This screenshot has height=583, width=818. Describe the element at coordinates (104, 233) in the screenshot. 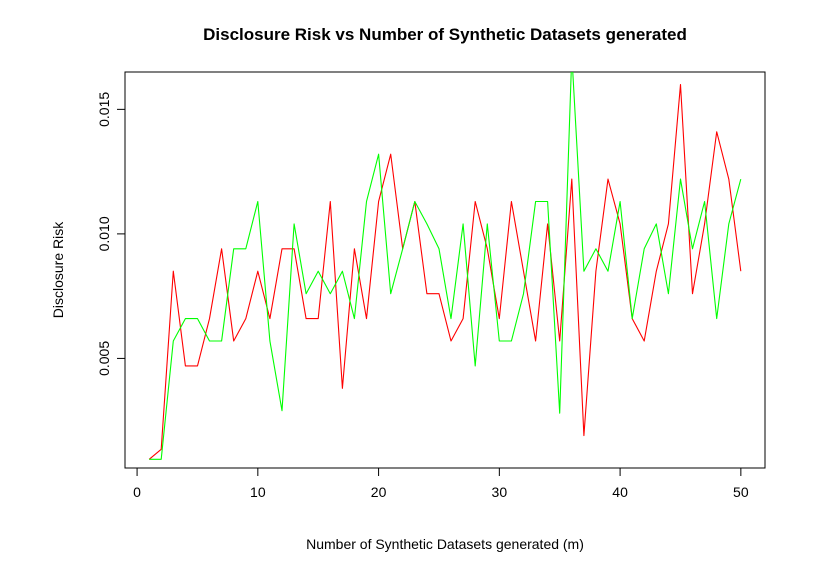

I see `y-tick-label: 0.010` at that location.